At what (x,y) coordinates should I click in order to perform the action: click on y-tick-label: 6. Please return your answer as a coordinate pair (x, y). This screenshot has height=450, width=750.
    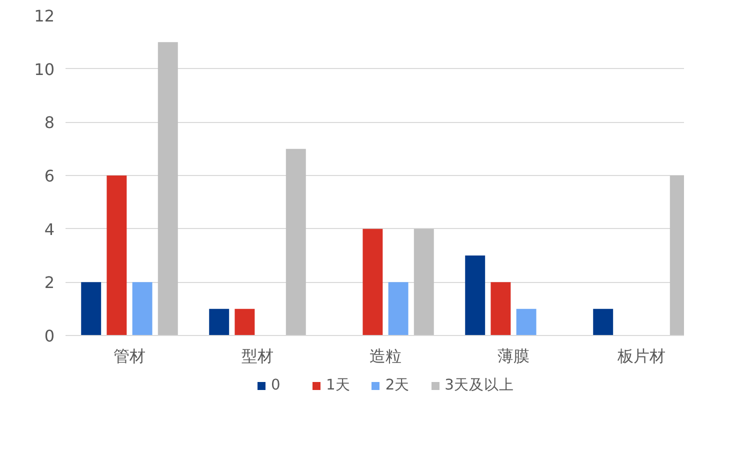
    Looking at the image, I should click on (49, 176).